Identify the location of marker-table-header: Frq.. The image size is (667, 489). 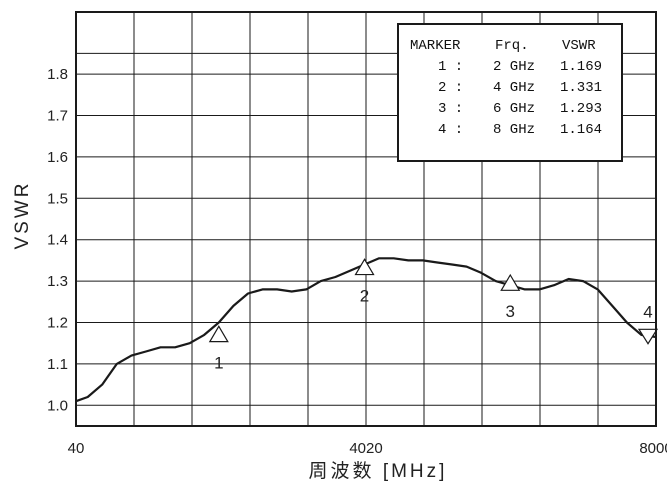
(512, 46).